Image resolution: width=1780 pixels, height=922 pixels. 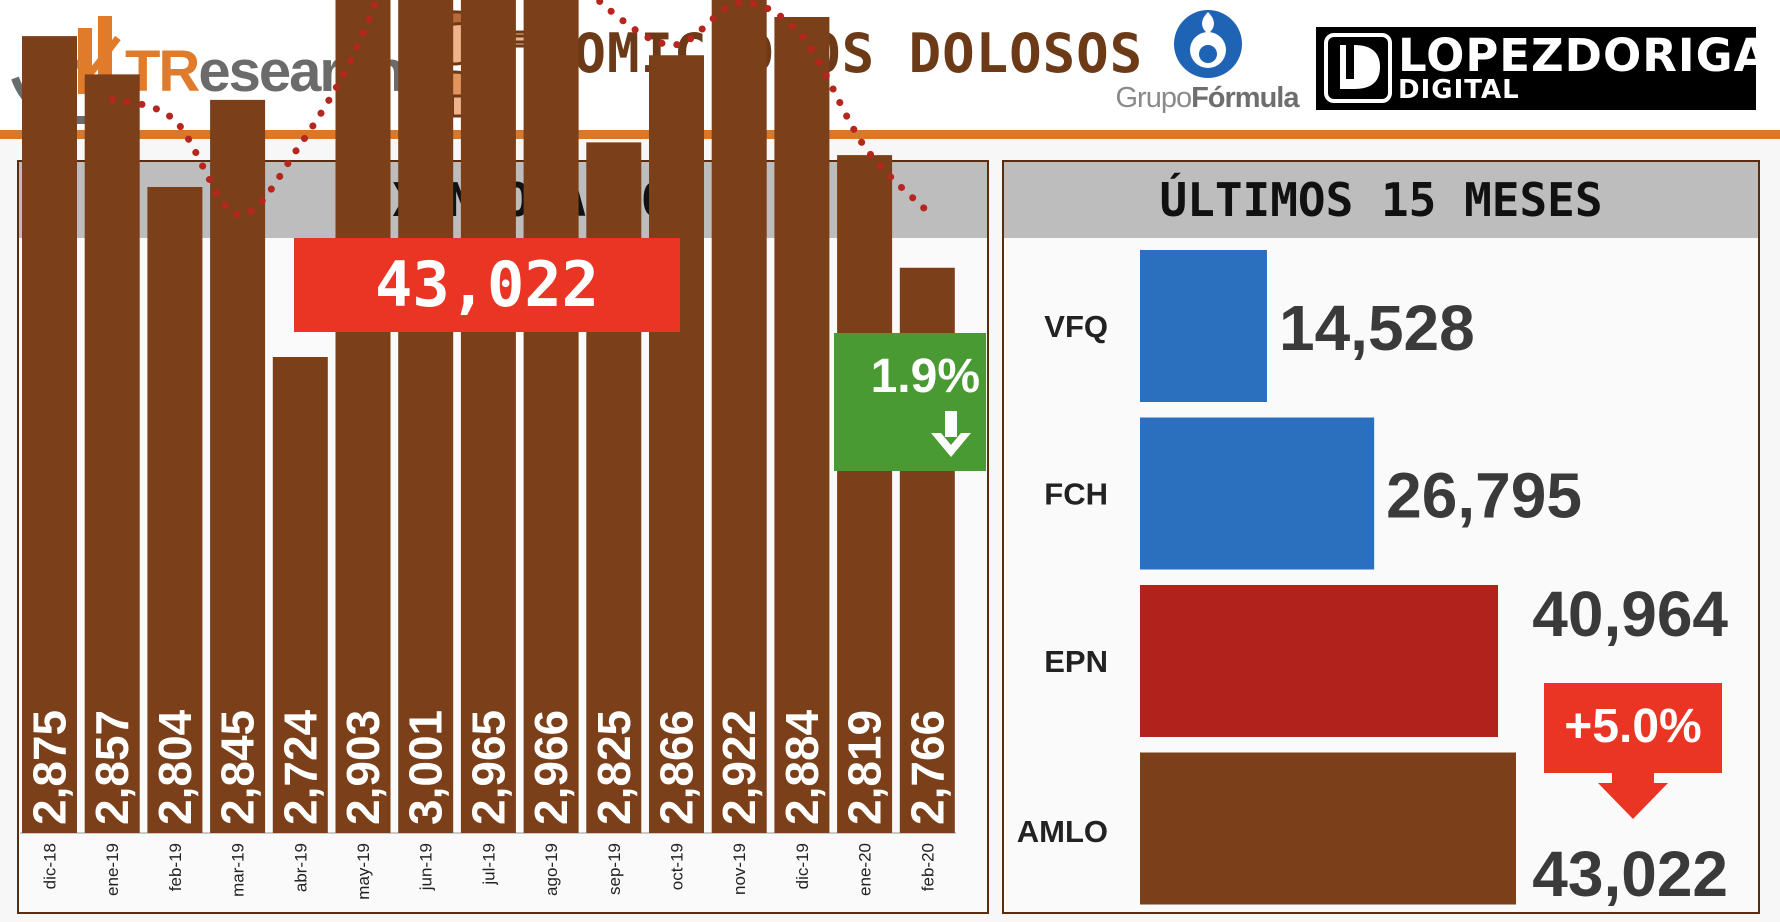 What do you see at coordinates (1381, 200) in the screenshot?
I see `right-panel-title: ÚLTIMOS 15 MESES` at bounding box center [1381, 200].